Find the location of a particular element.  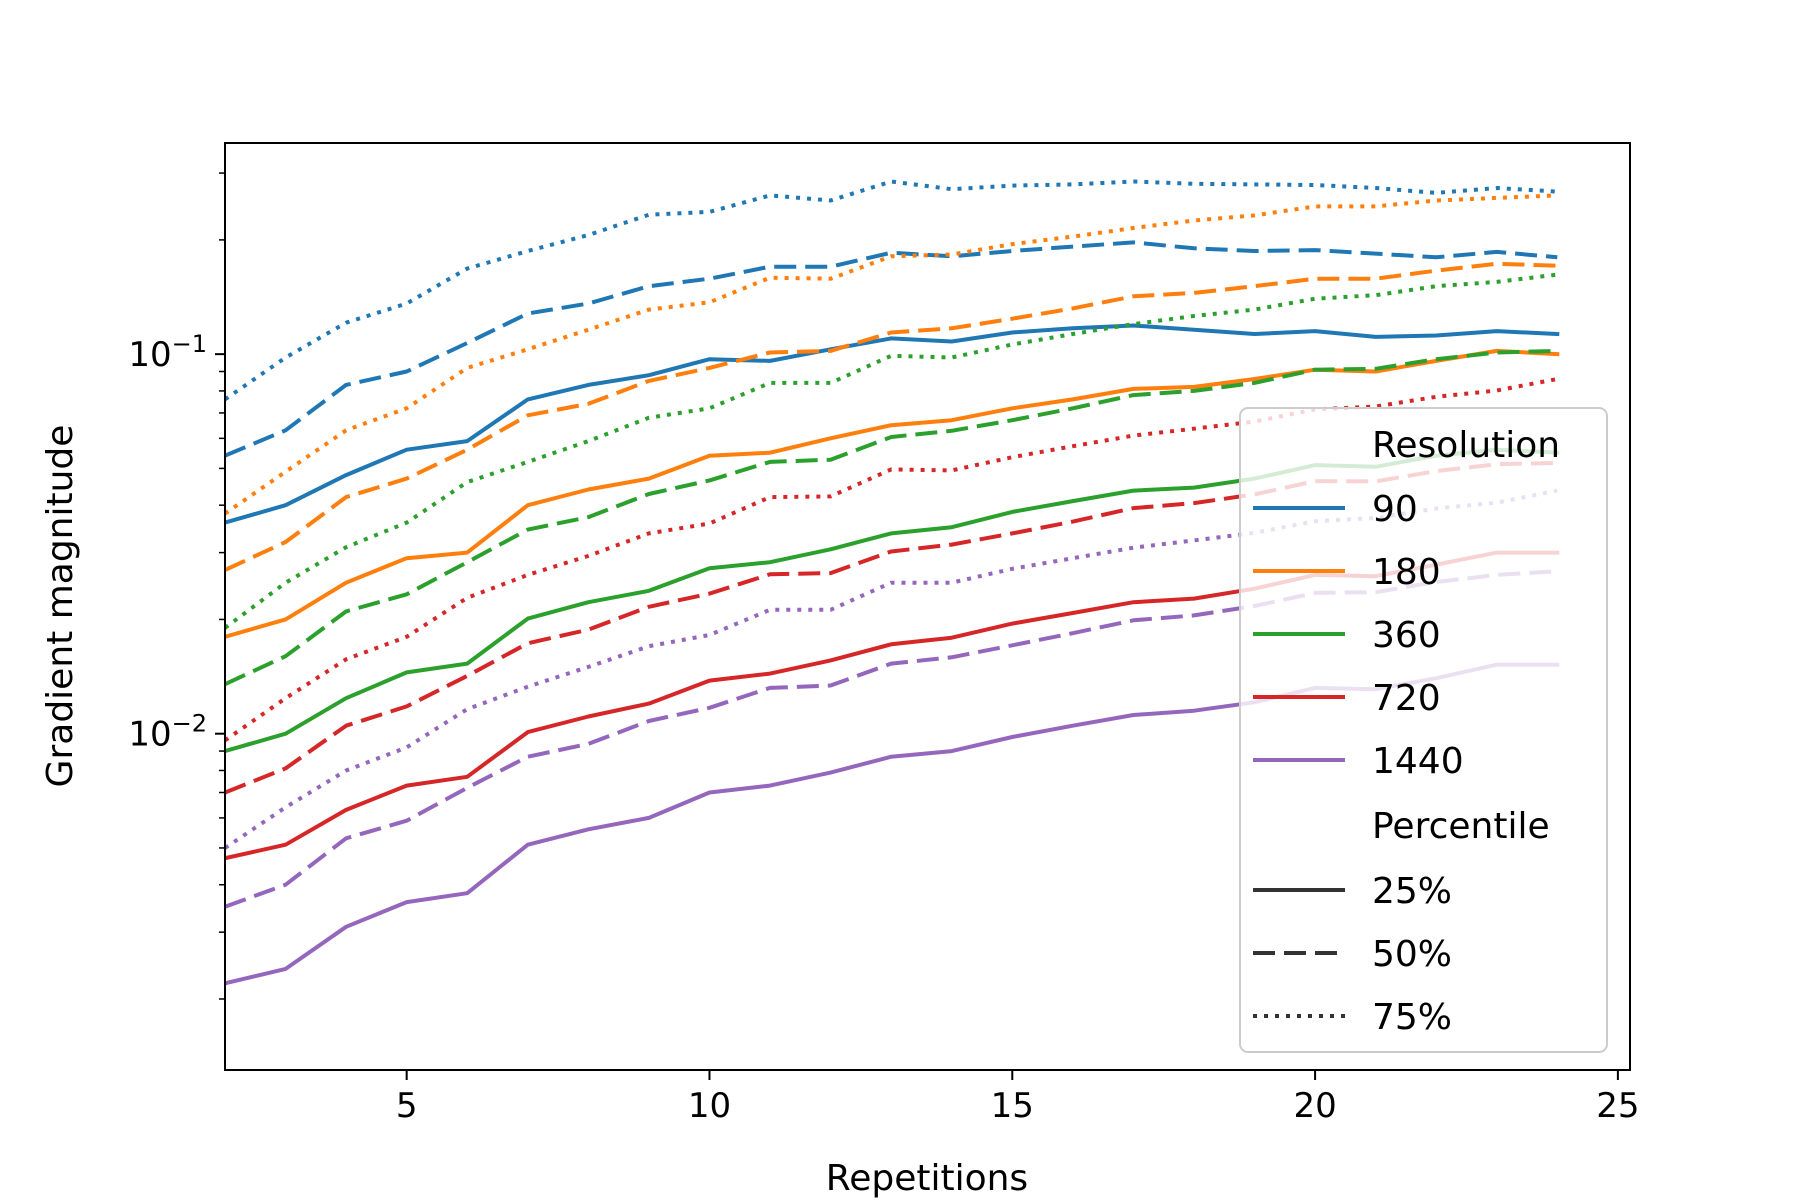

x-tick-label: 20 is located at coordinates (1314, 1106).